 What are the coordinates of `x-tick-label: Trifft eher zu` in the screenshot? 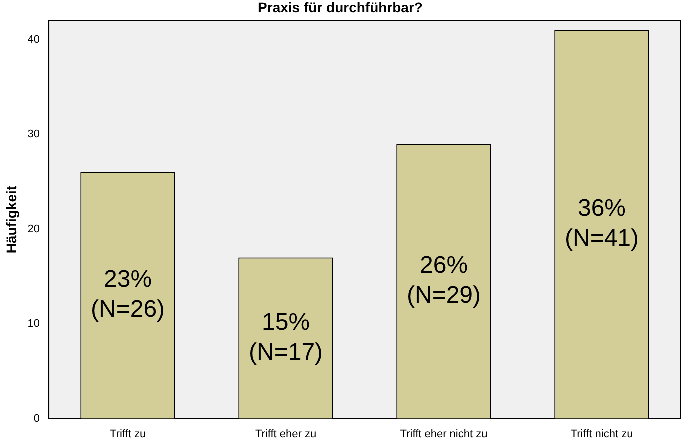 It's located at (286, 434).